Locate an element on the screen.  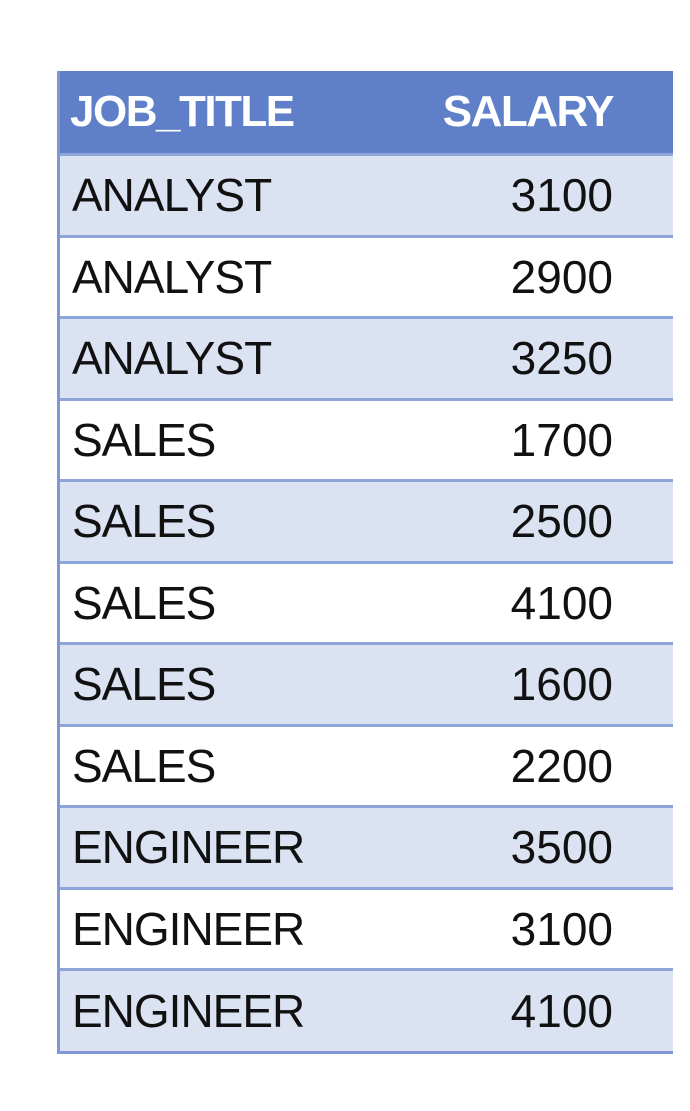
salary-cell: 3500 is located at coordinates (535, 846).